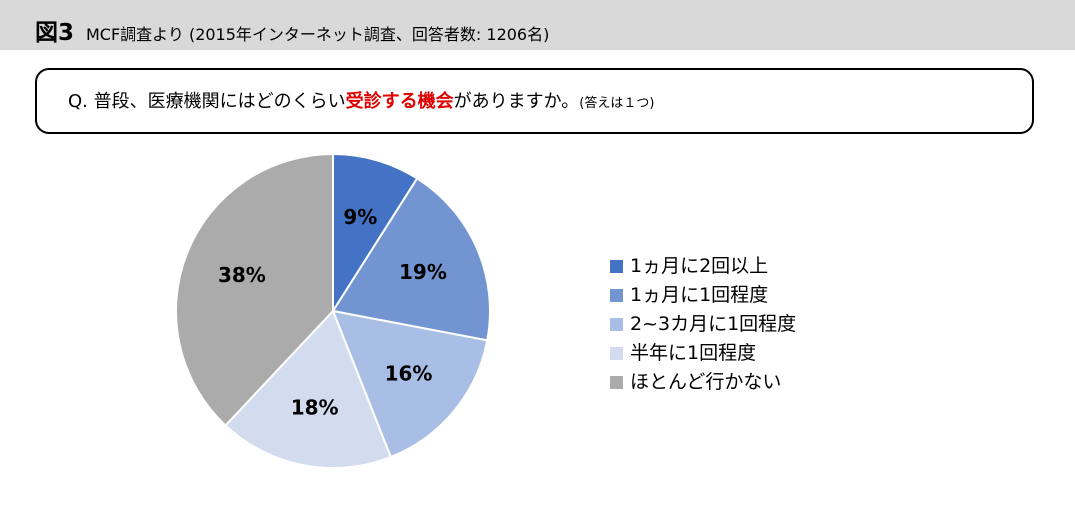 This screenshot has width=1075, height=509. I want to click on question-box: Q. 普段、医療機関にはどのくらい受診する機会がありますか。(答えは１つ), so click(534, 101).